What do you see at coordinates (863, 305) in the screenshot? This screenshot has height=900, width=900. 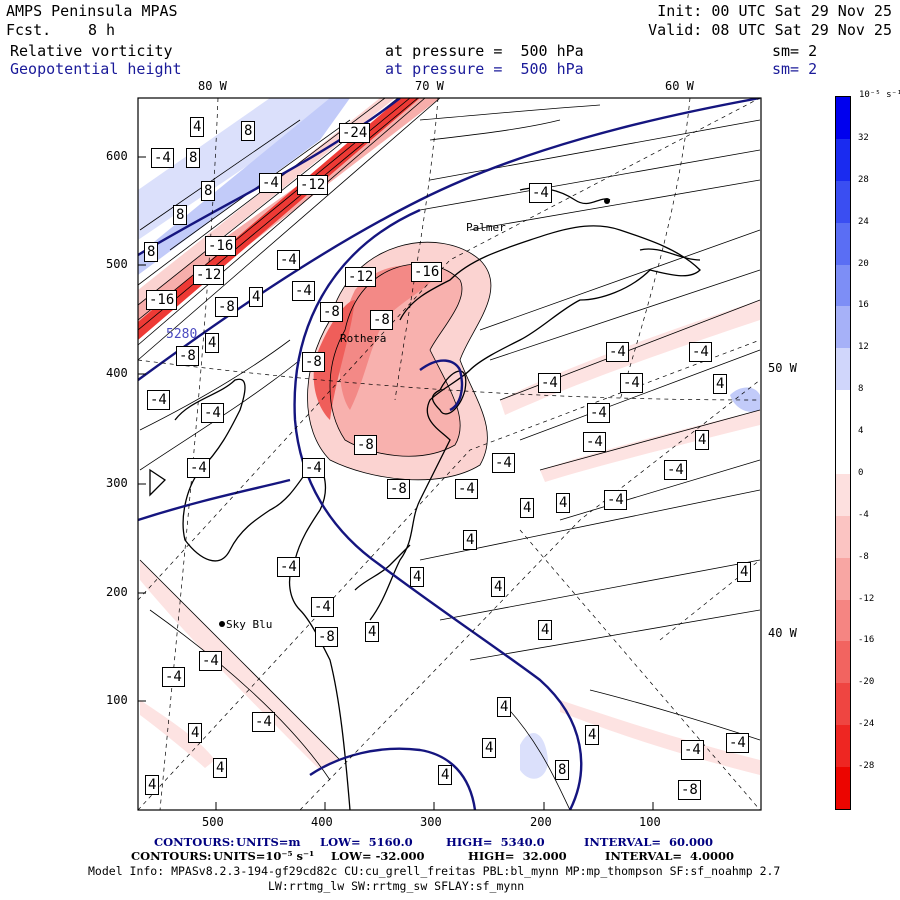 I see `colorbar-tick-label: 16` at bounding box center [863, 305].